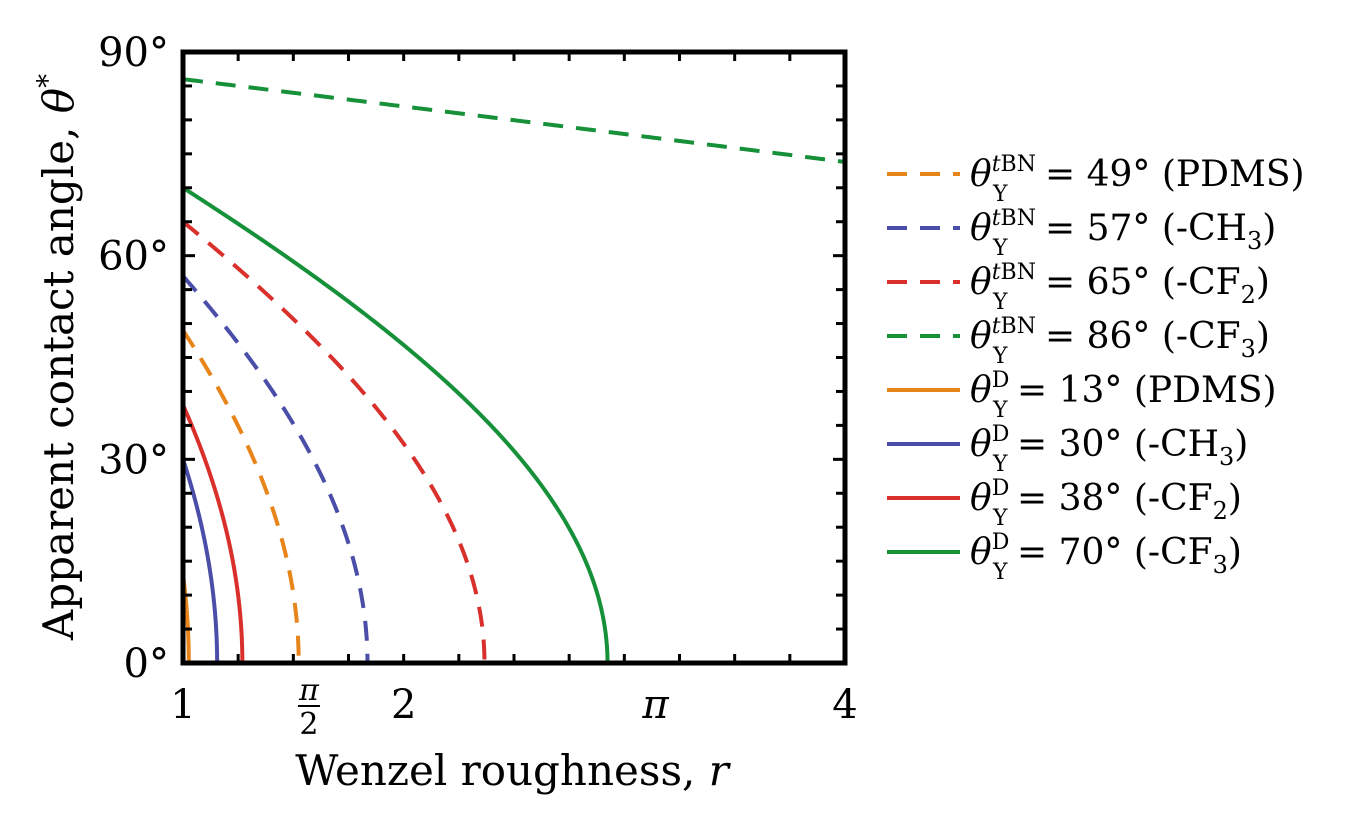 Image resolution: width=1361 pixels, height=820 pixels. Describe the element at coordinates (1106, 503) in the screenshot. I see `legend-label: θD Y = 38° (-CF2)` at that location.